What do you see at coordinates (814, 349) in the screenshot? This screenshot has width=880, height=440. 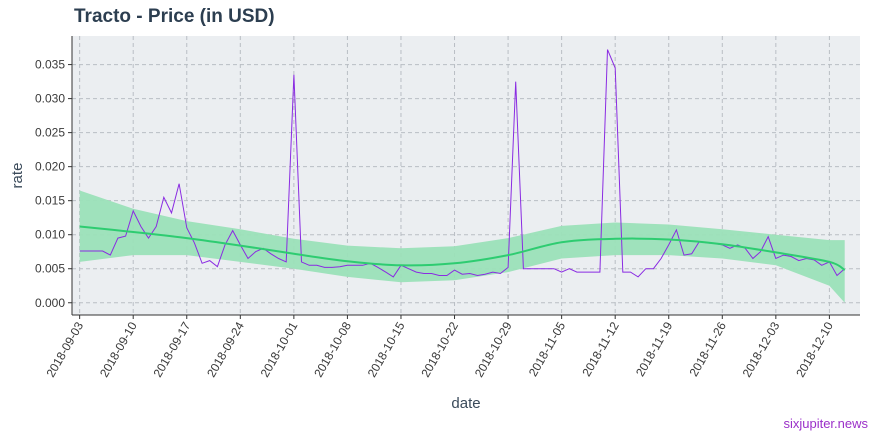 I see `x-tick-label: 2018-12-10` at bounding box center [814, 349].